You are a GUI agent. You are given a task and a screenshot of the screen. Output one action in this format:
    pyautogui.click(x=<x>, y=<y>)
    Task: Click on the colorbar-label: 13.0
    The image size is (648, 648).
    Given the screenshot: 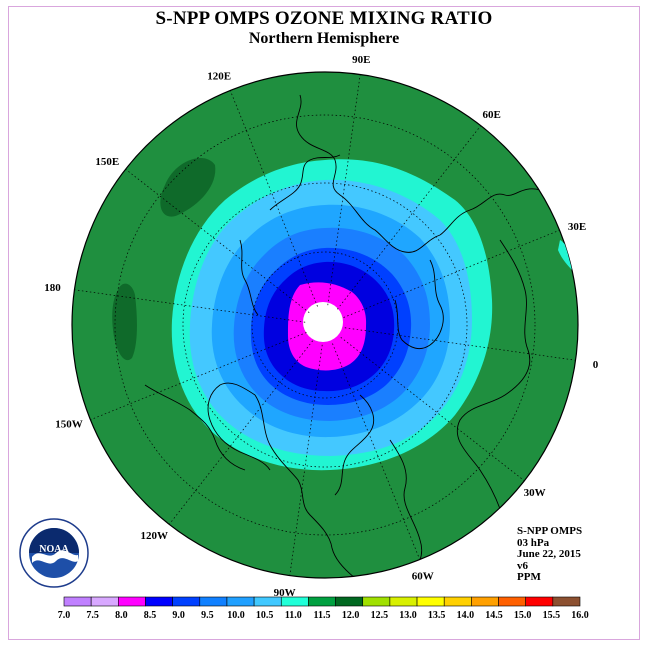 What is the action you would take?
    pyautogui.click(x=408, y=615)
    